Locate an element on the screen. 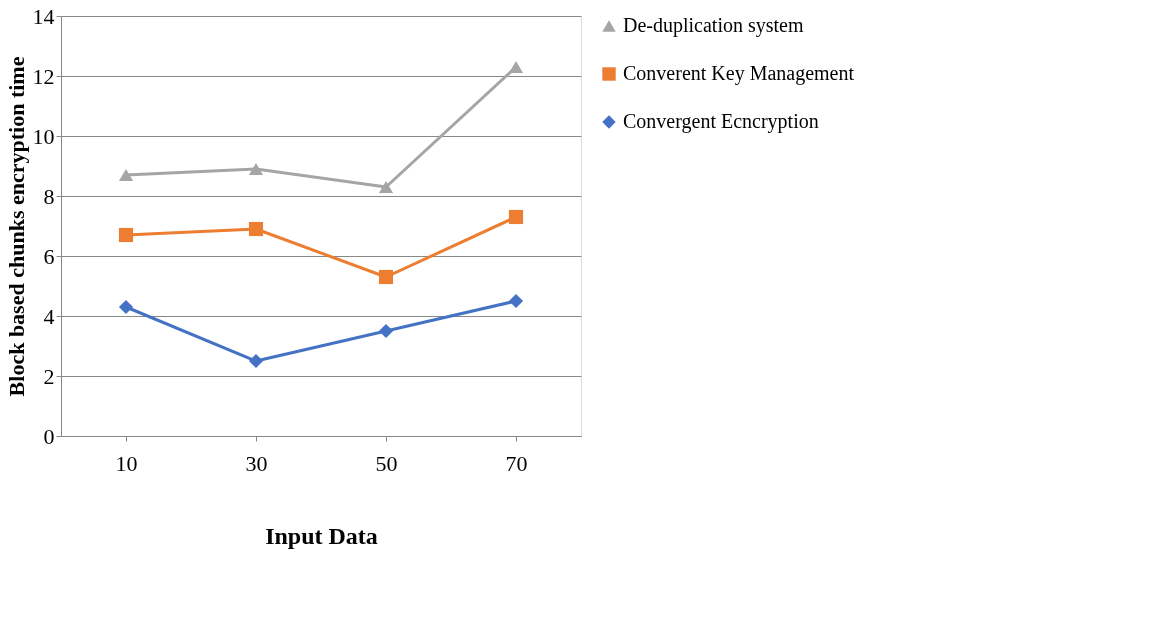 The height and width of the screenshot is (634, 1154). y-tick-label: 4 is located at coordinates (49, 316).